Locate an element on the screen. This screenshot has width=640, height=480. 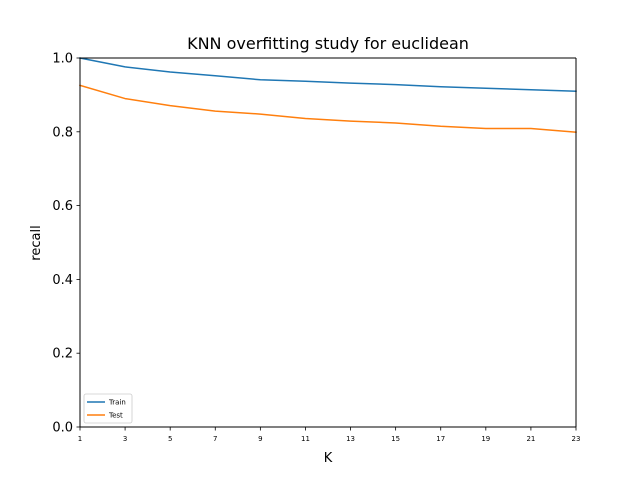
x-tick-label: 1 is located at coordinates (80, 439).